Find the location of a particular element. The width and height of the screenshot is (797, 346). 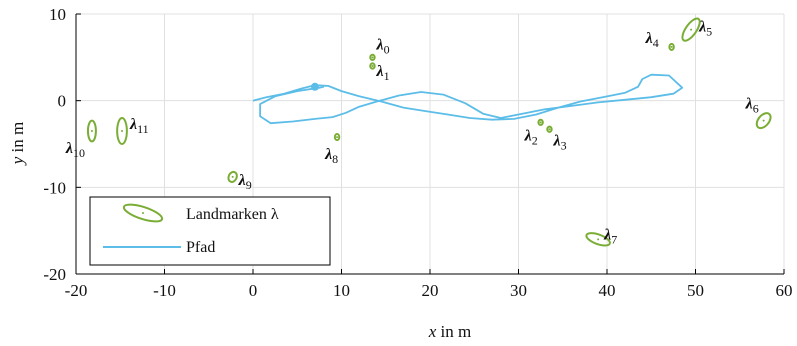

path-line is located at coordinates (468, 99).